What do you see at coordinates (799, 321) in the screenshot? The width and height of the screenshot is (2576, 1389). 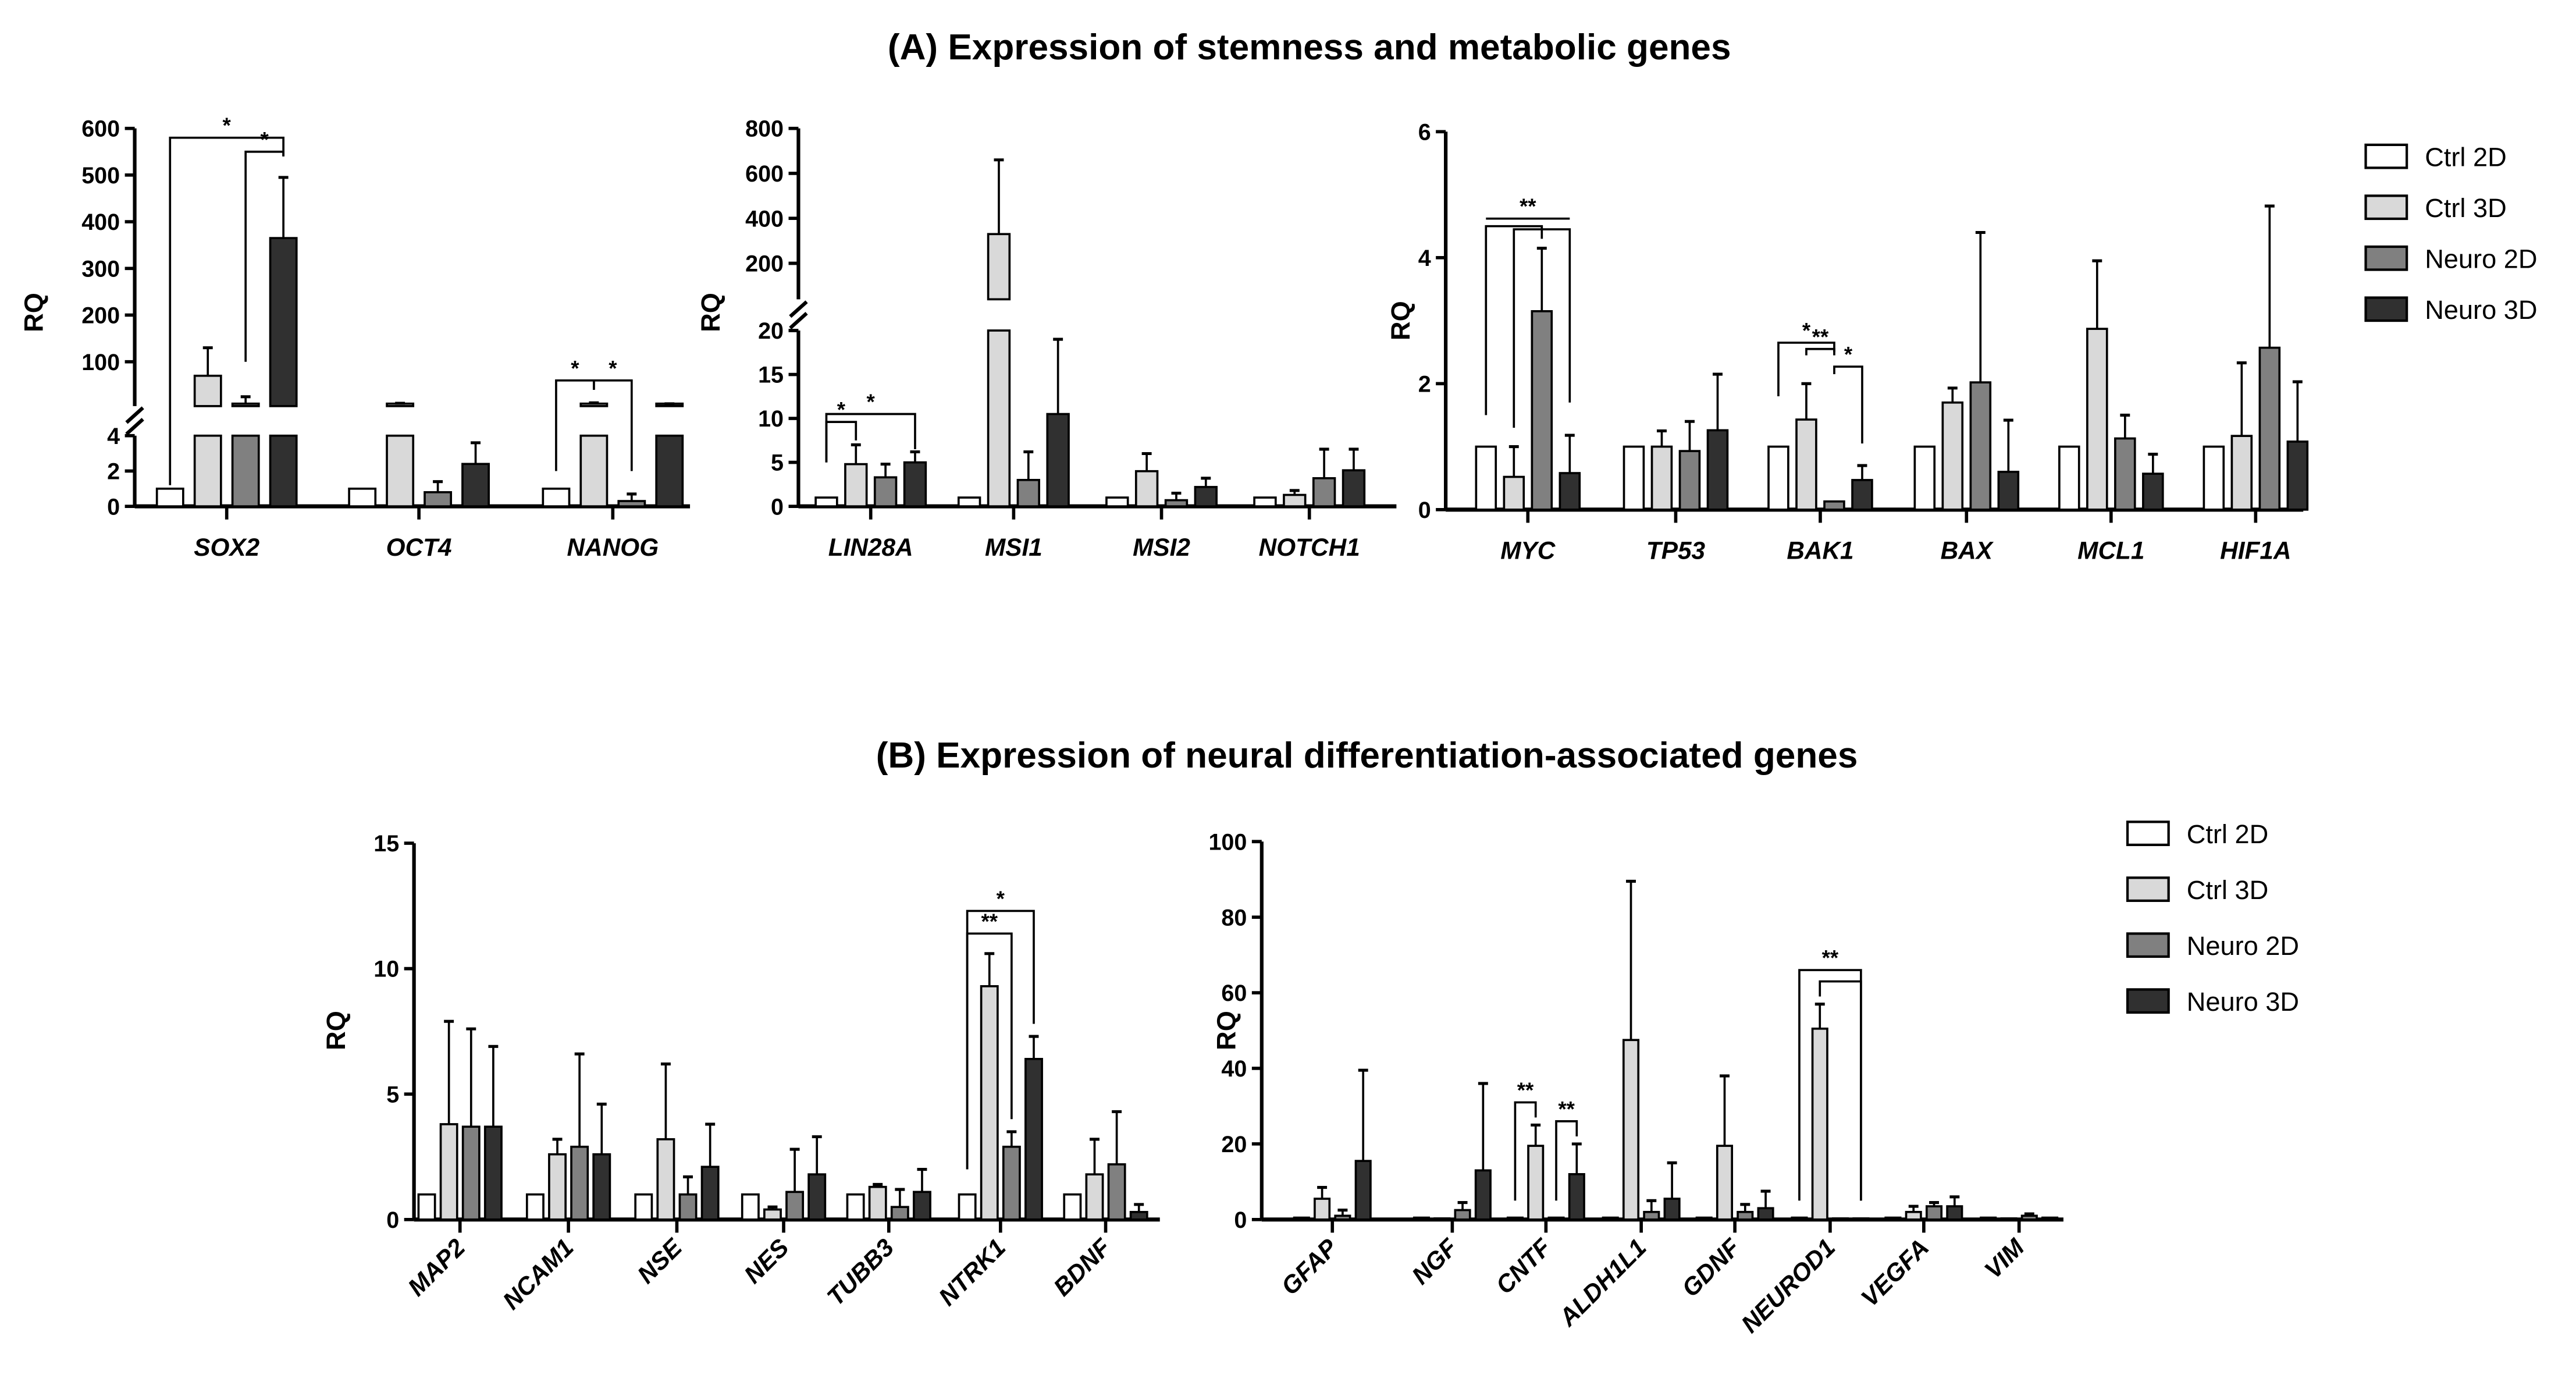 I see `axis-break-mark` at bounding box center [799, 321].